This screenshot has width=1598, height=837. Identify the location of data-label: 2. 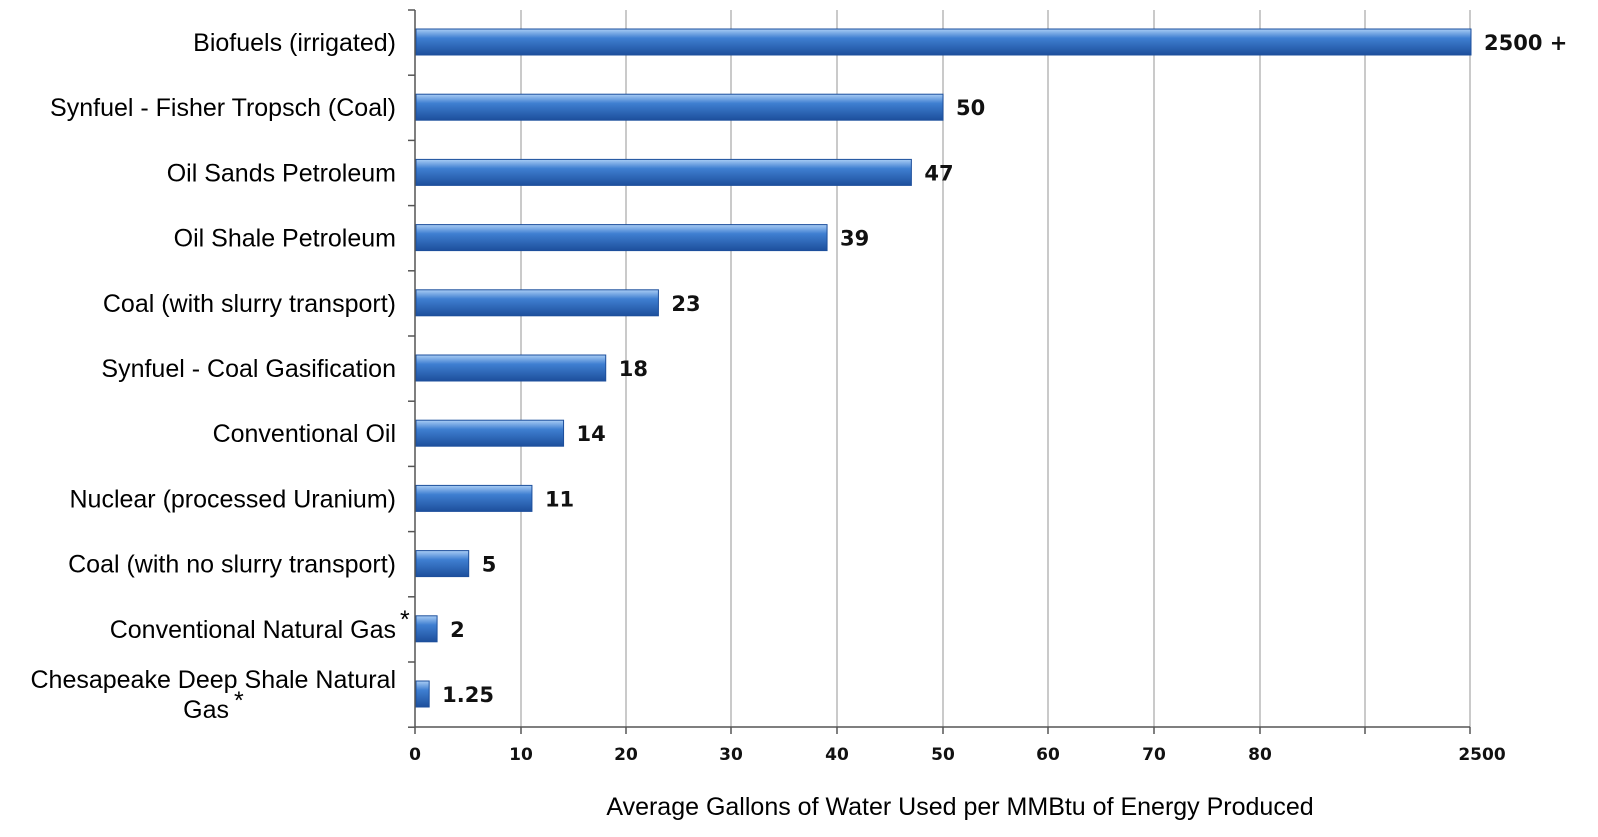
(457, 630).